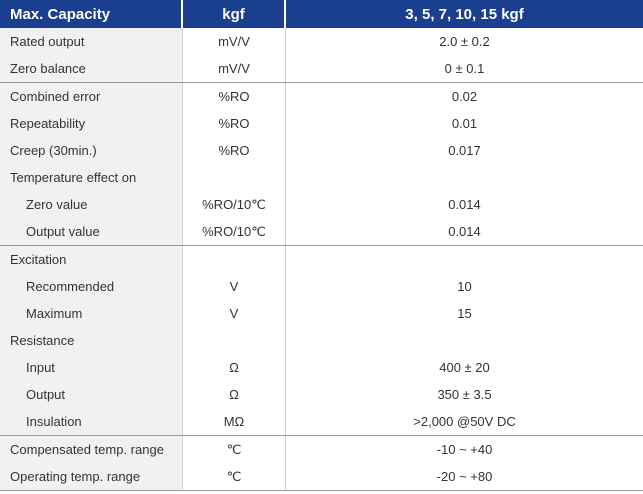 The image size is (643, 494). I want to click on table-row: Insulation MΩ >2,000 @50V DC, so click(321, 421).